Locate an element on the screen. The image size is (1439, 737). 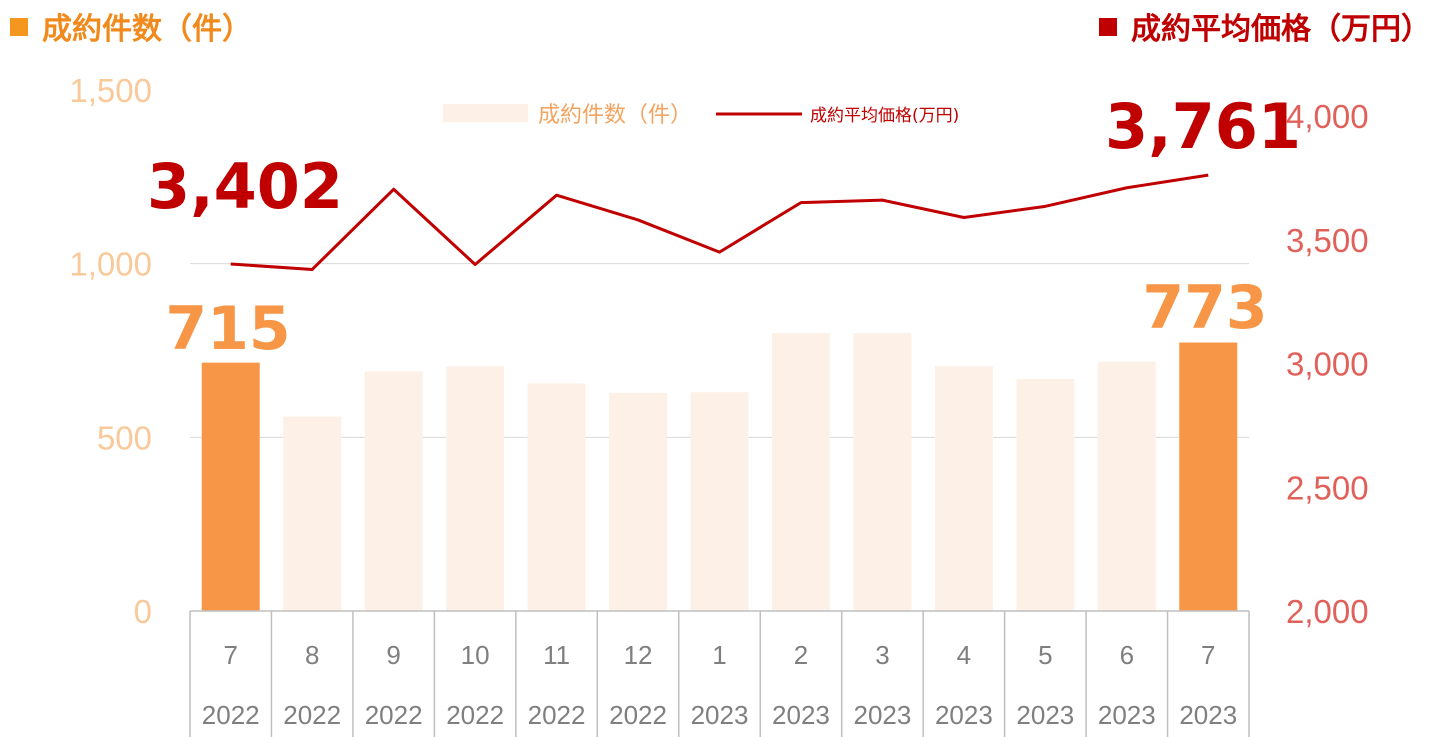
x-tick-month: 5 is located at coordinates (1045, 655).